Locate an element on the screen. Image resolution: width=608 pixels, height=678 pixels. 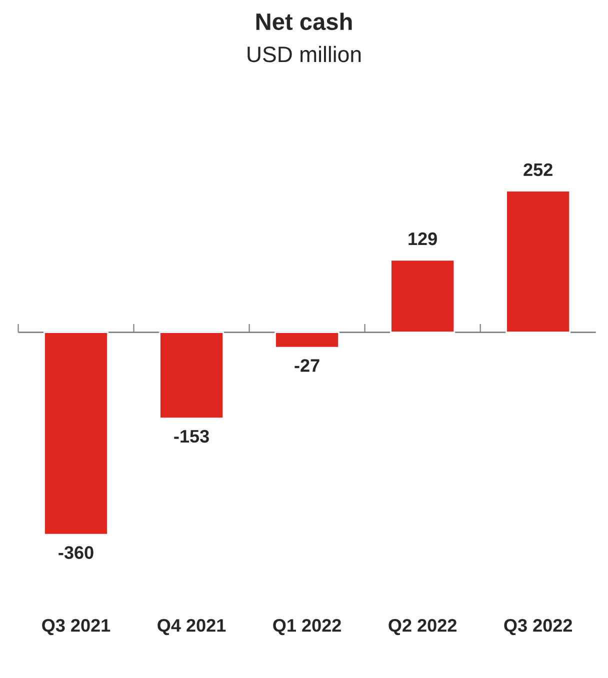
x-tick-label: Q4 2021 is located at coordinates (192, 627).